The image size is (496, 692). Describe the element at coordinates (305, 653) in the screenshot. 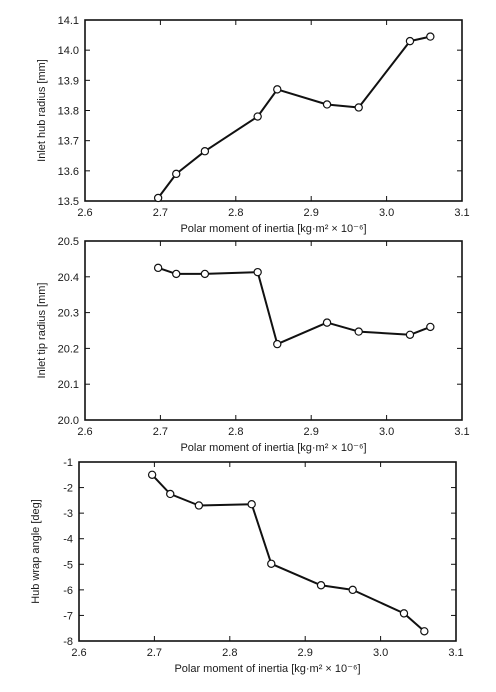

I see `chart-3-x-tick-label: 2.9` at that location.